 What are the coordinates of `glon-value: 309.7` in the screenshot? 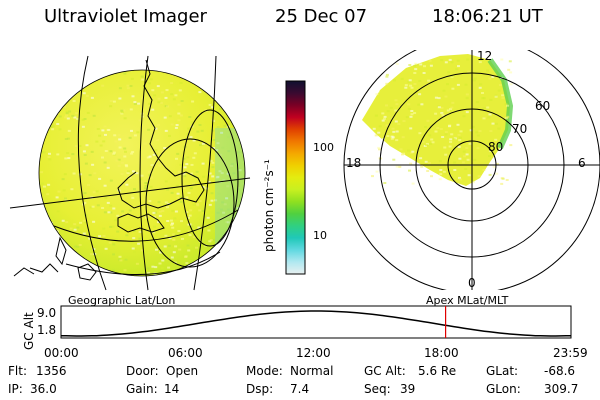 It's located at (561, 389).